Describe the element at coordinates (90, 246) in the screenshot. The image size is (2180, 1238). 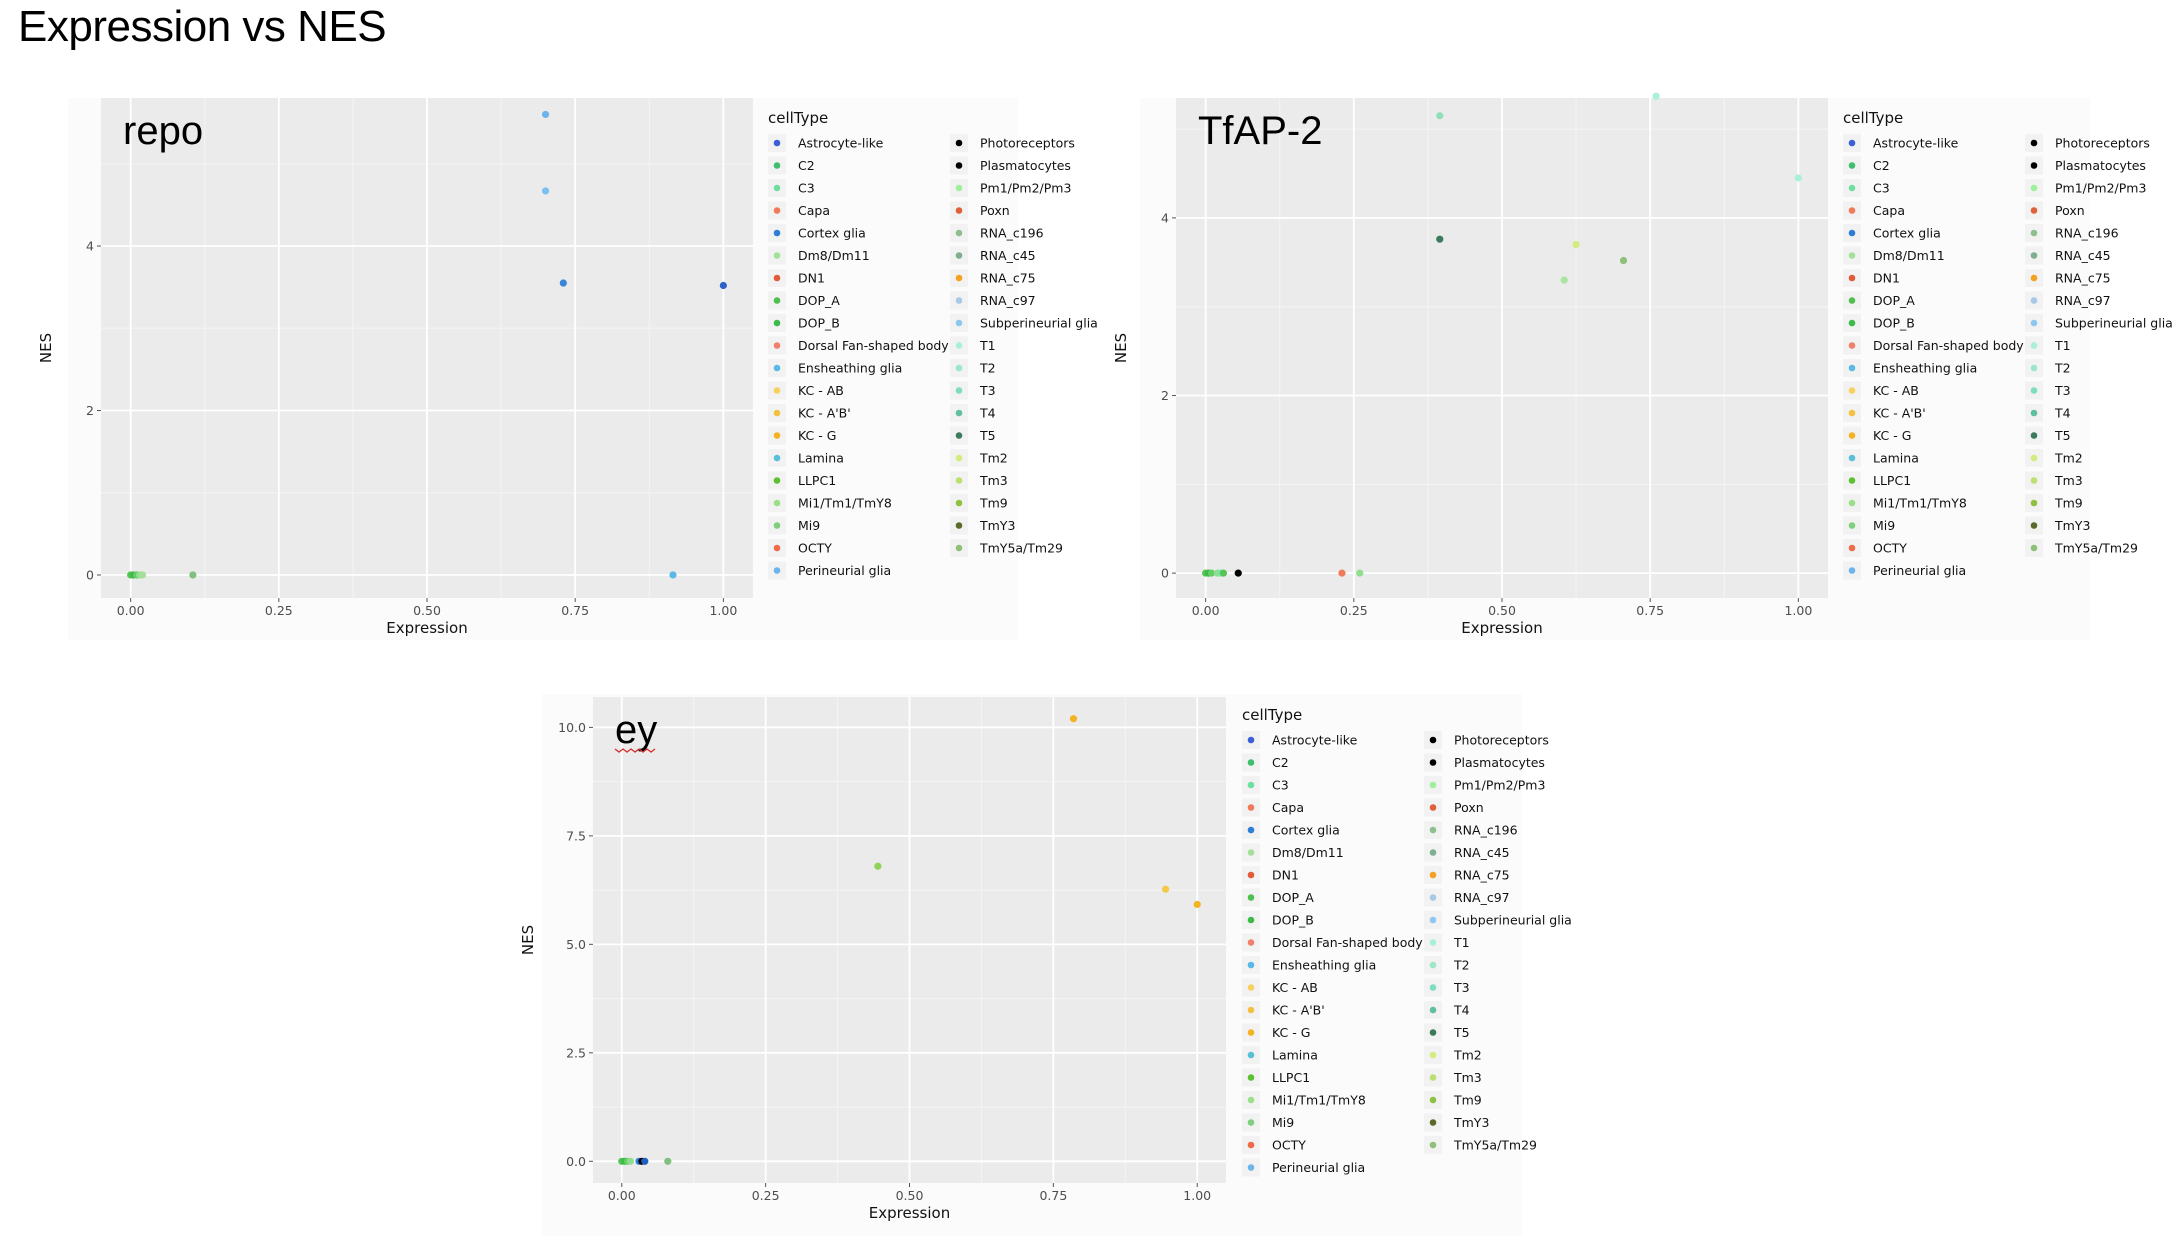
I see `y-tick-label: 4` at that location.